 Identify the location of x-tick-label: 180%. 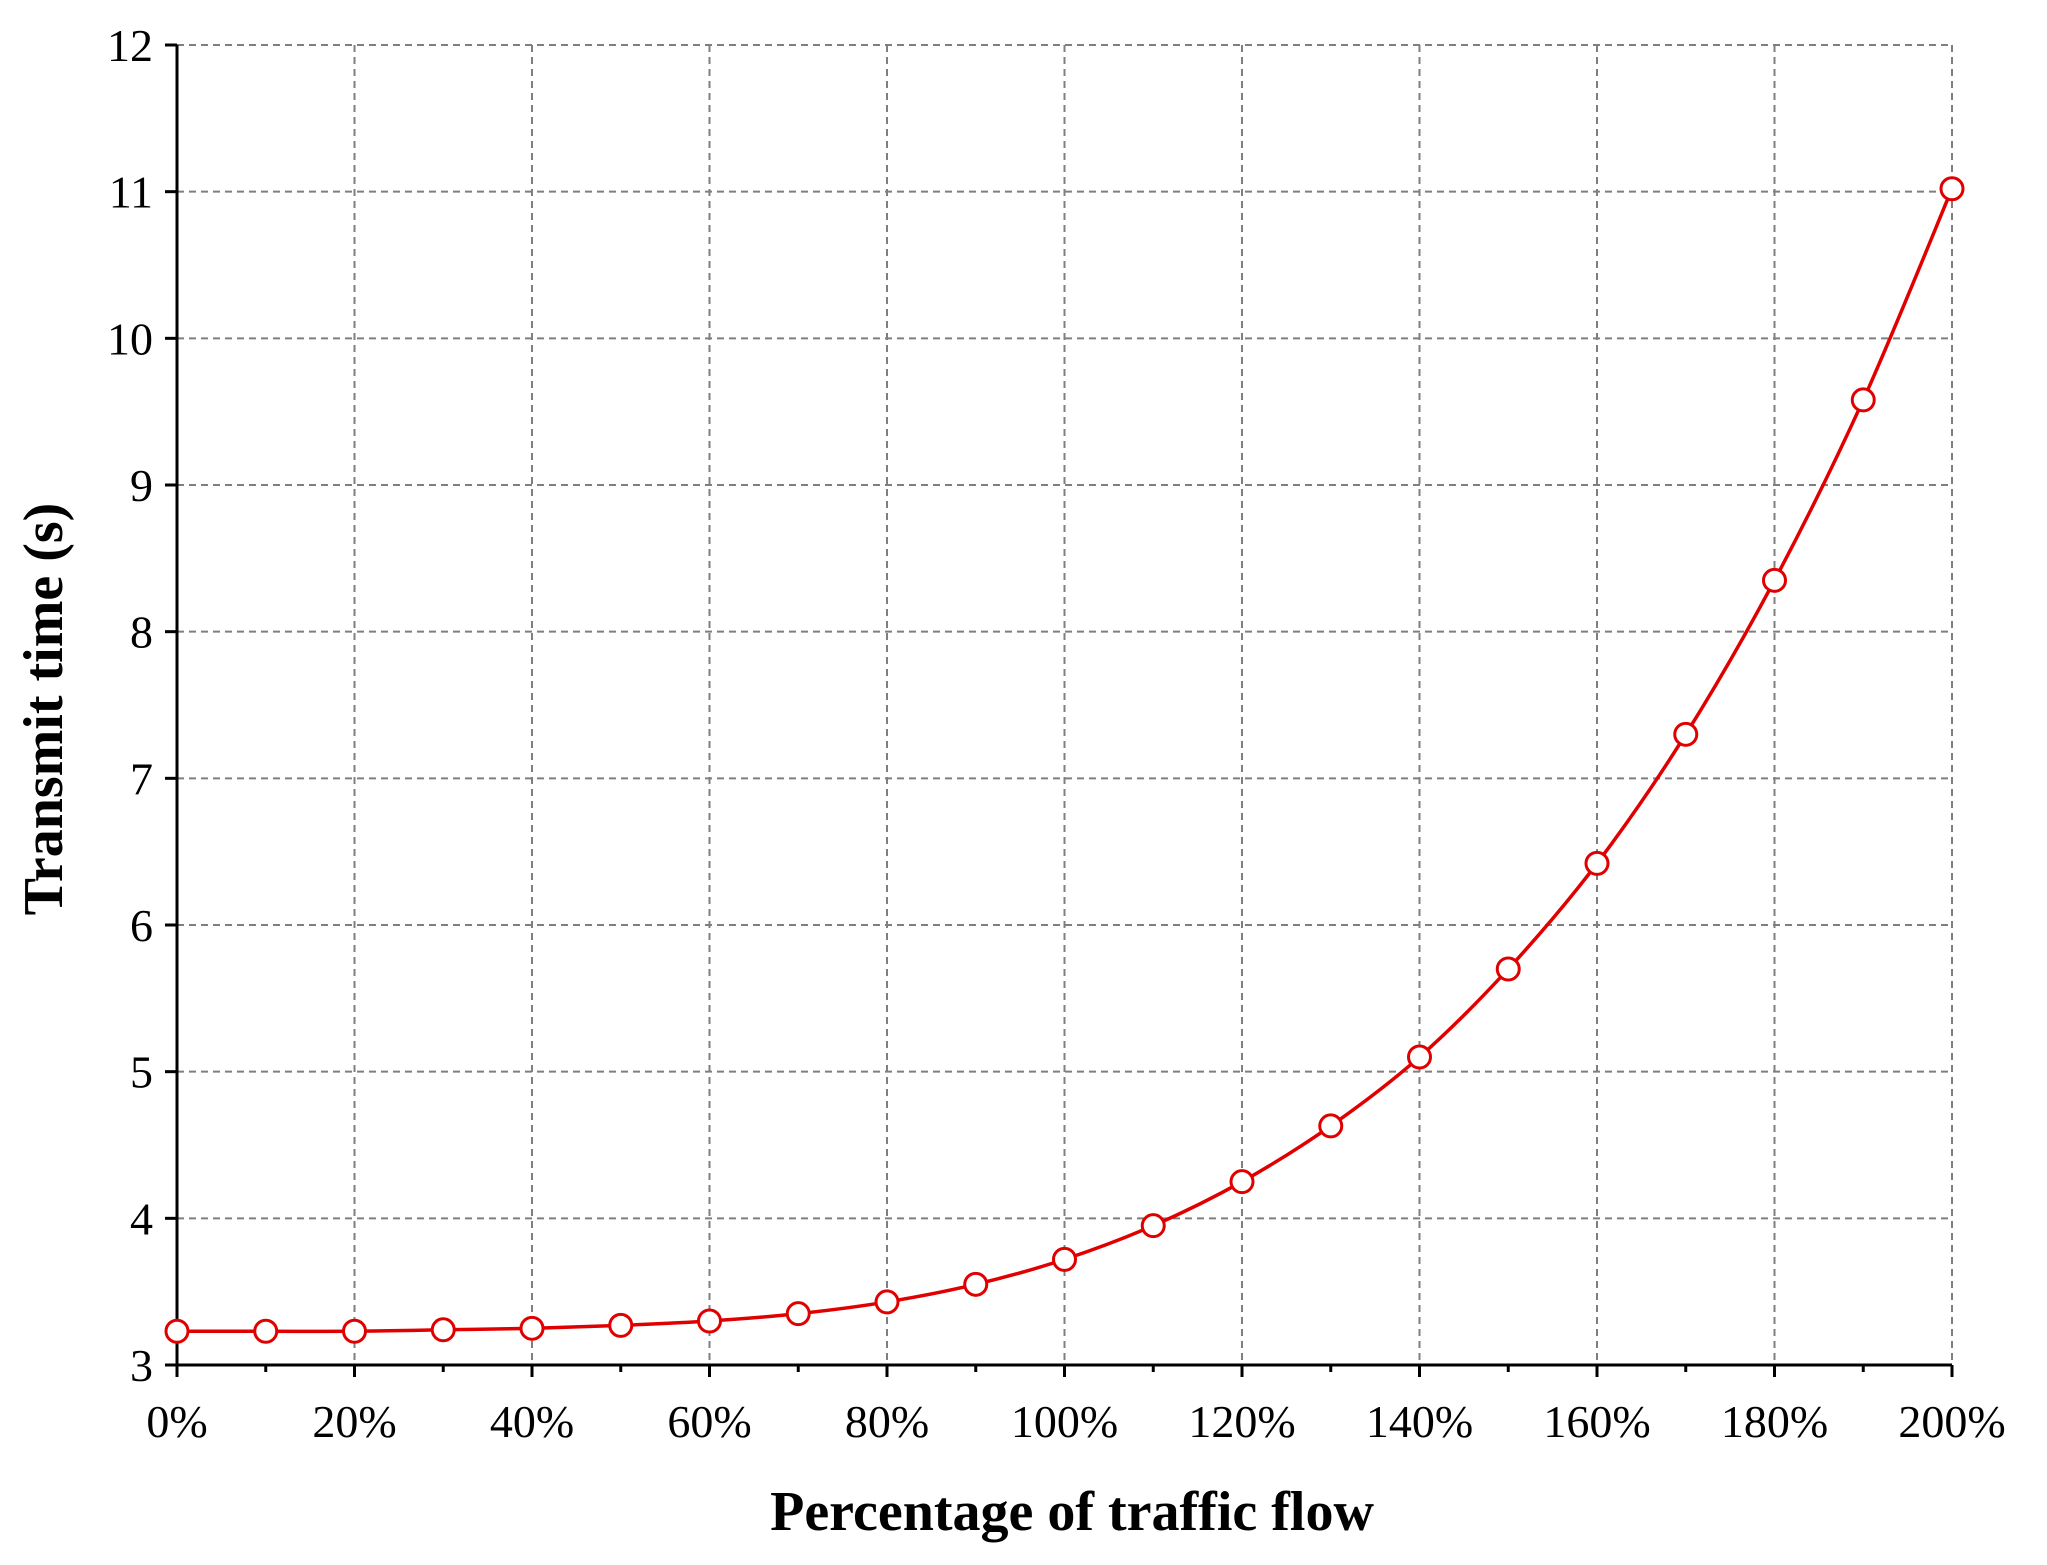
(1774, 1421).